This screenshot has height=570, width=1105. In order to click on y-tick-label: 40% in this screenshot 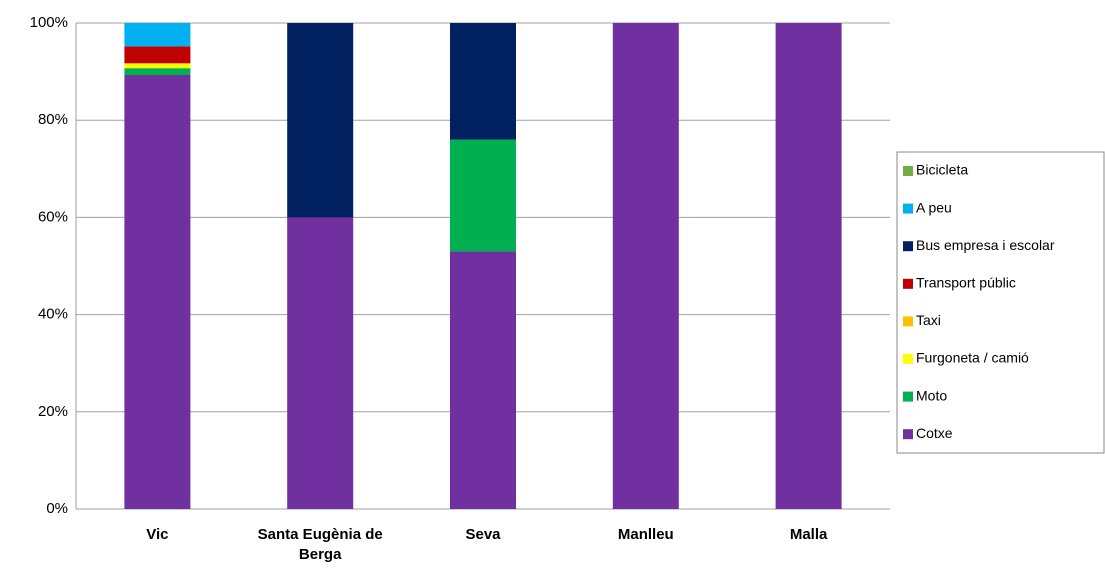, I will do `click(53, 314)`.